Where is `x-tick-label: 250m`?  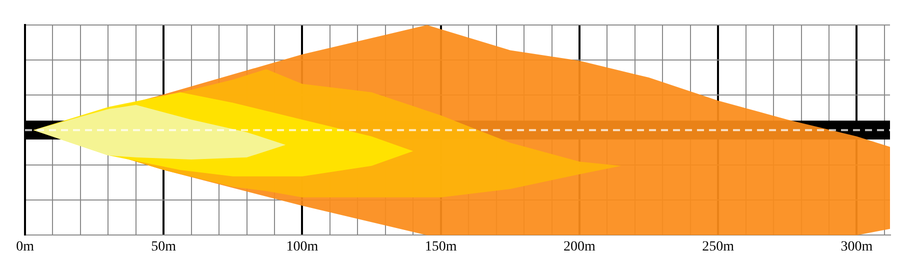 x-tick-label: 250m is located at coordinates (718, 246).